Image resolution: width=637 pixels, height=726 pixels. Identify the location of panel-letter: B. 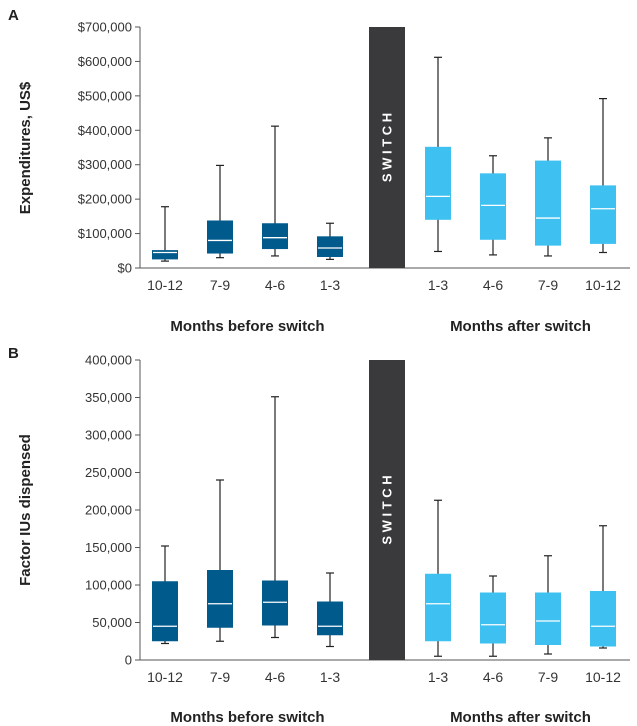
(13, 353).